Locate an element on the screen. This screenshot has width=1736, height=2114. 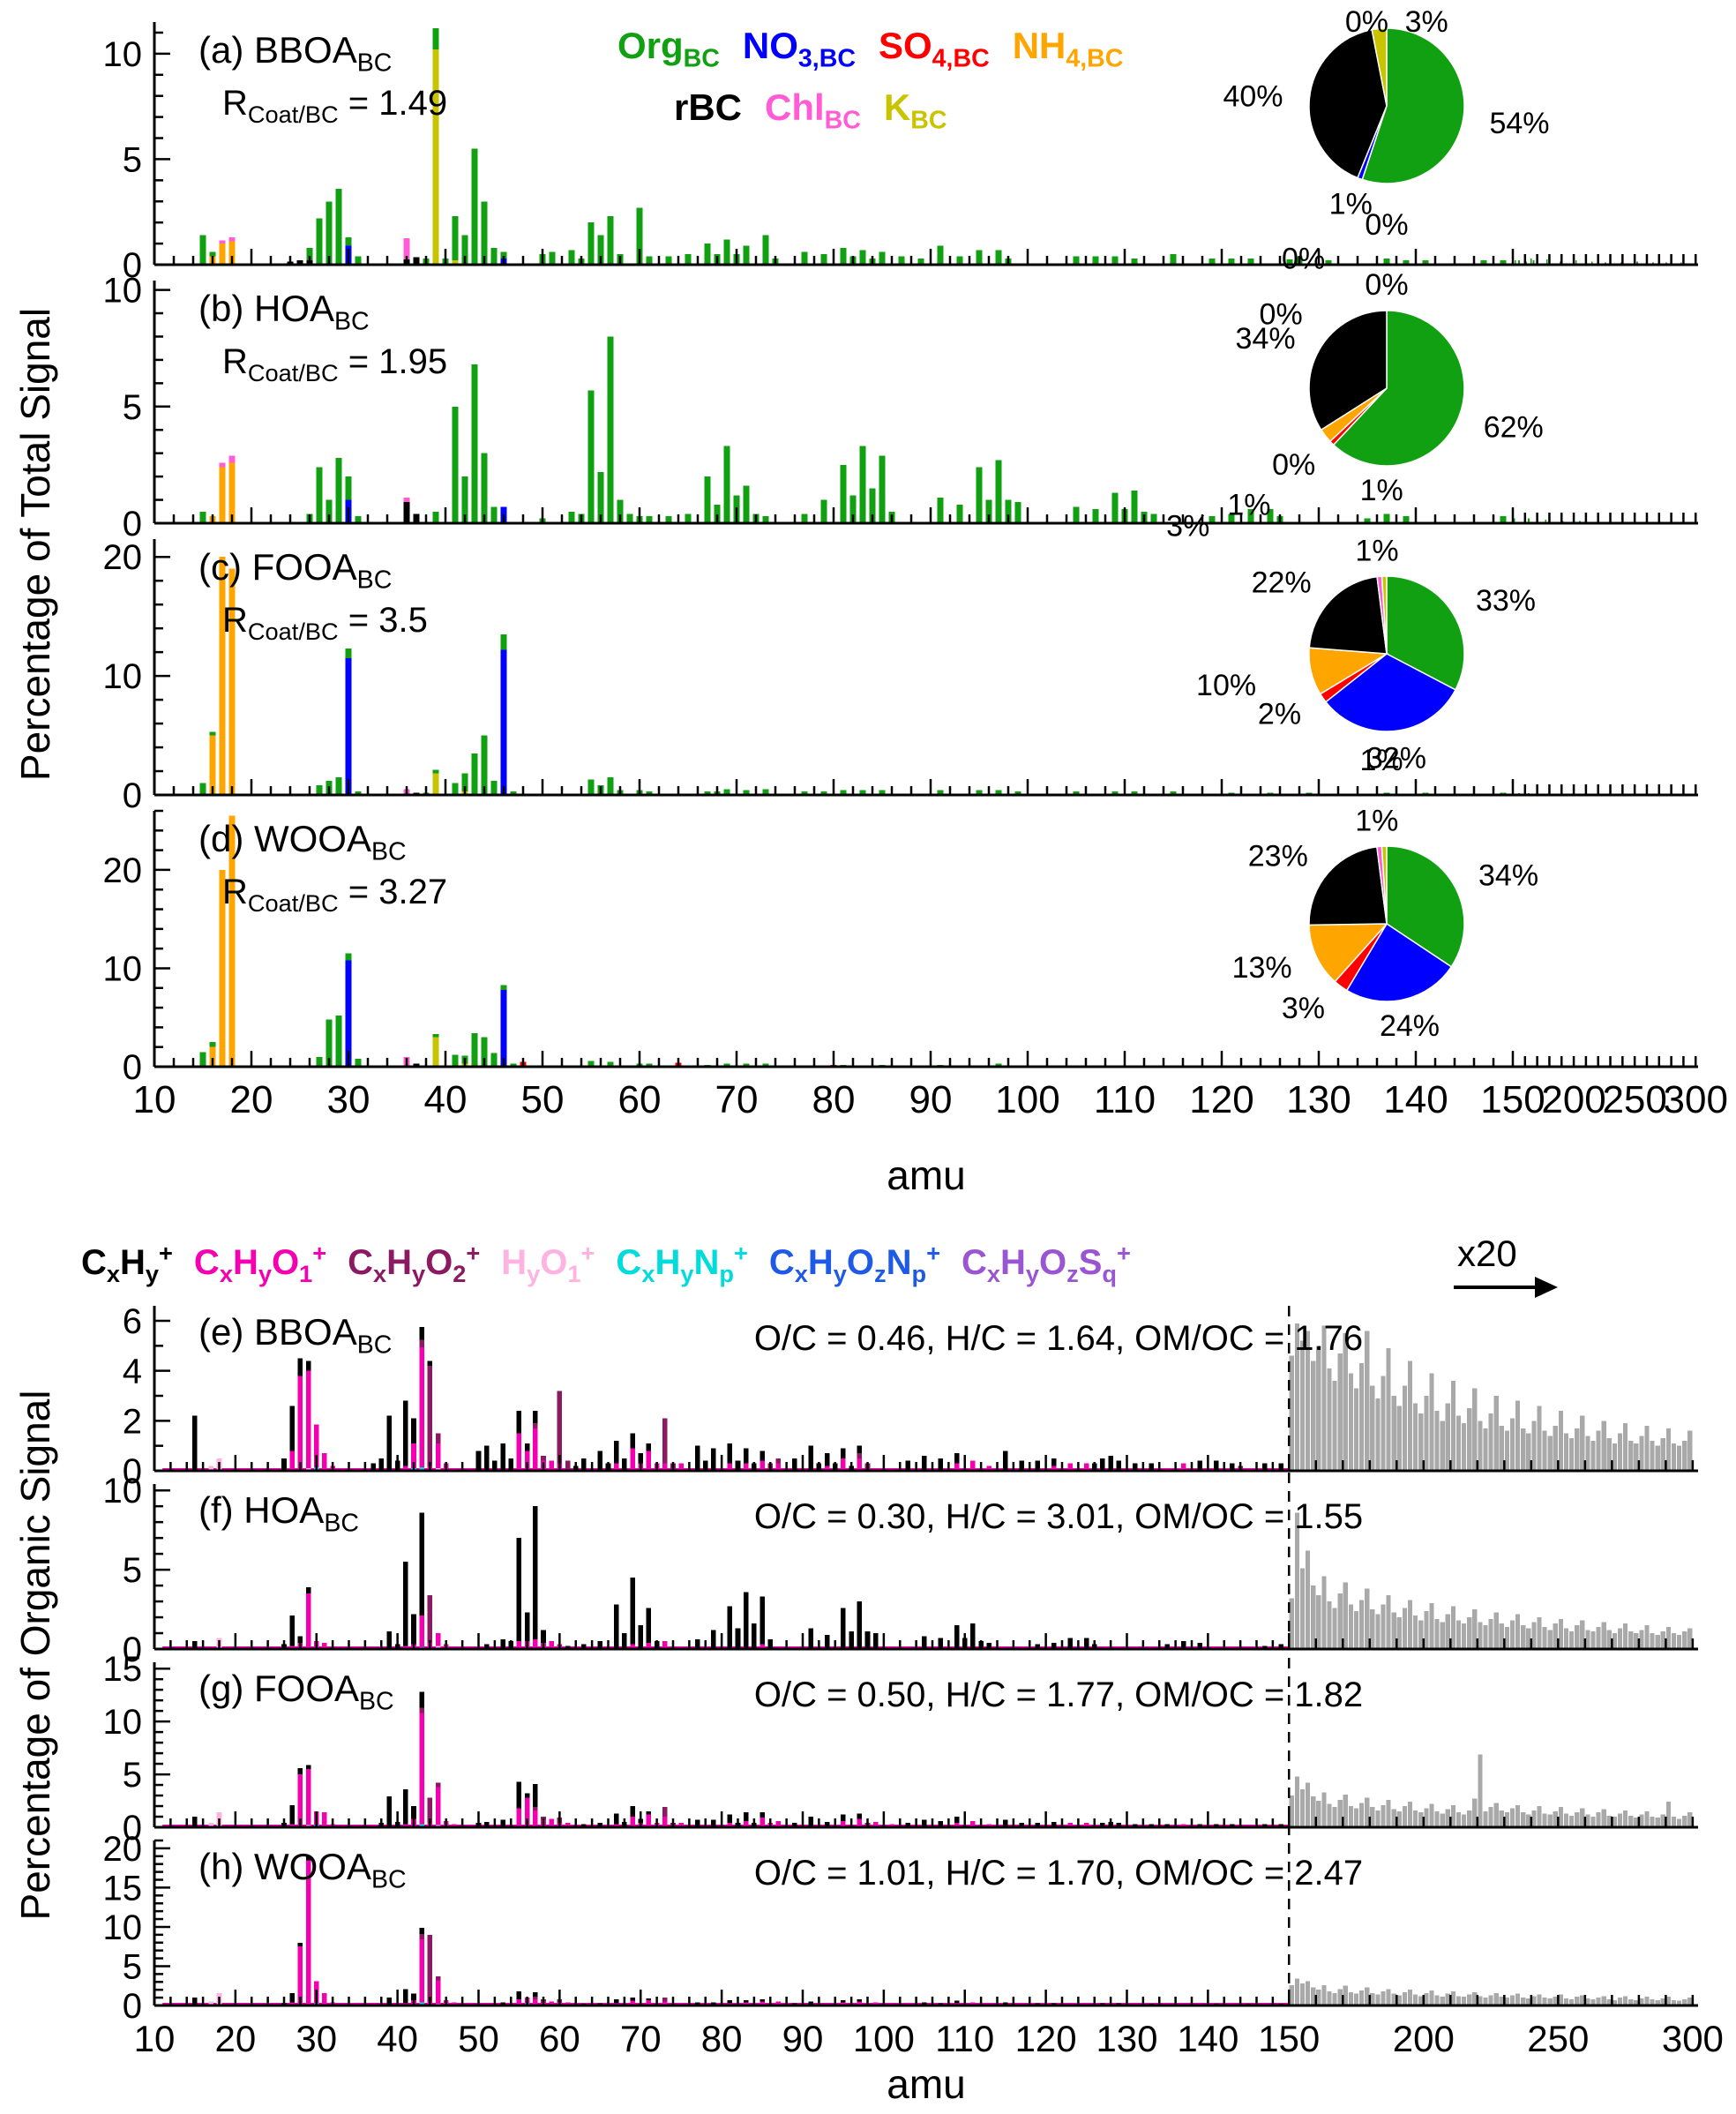
pie-slice-NH4 is located at coordinates (1348, 953).